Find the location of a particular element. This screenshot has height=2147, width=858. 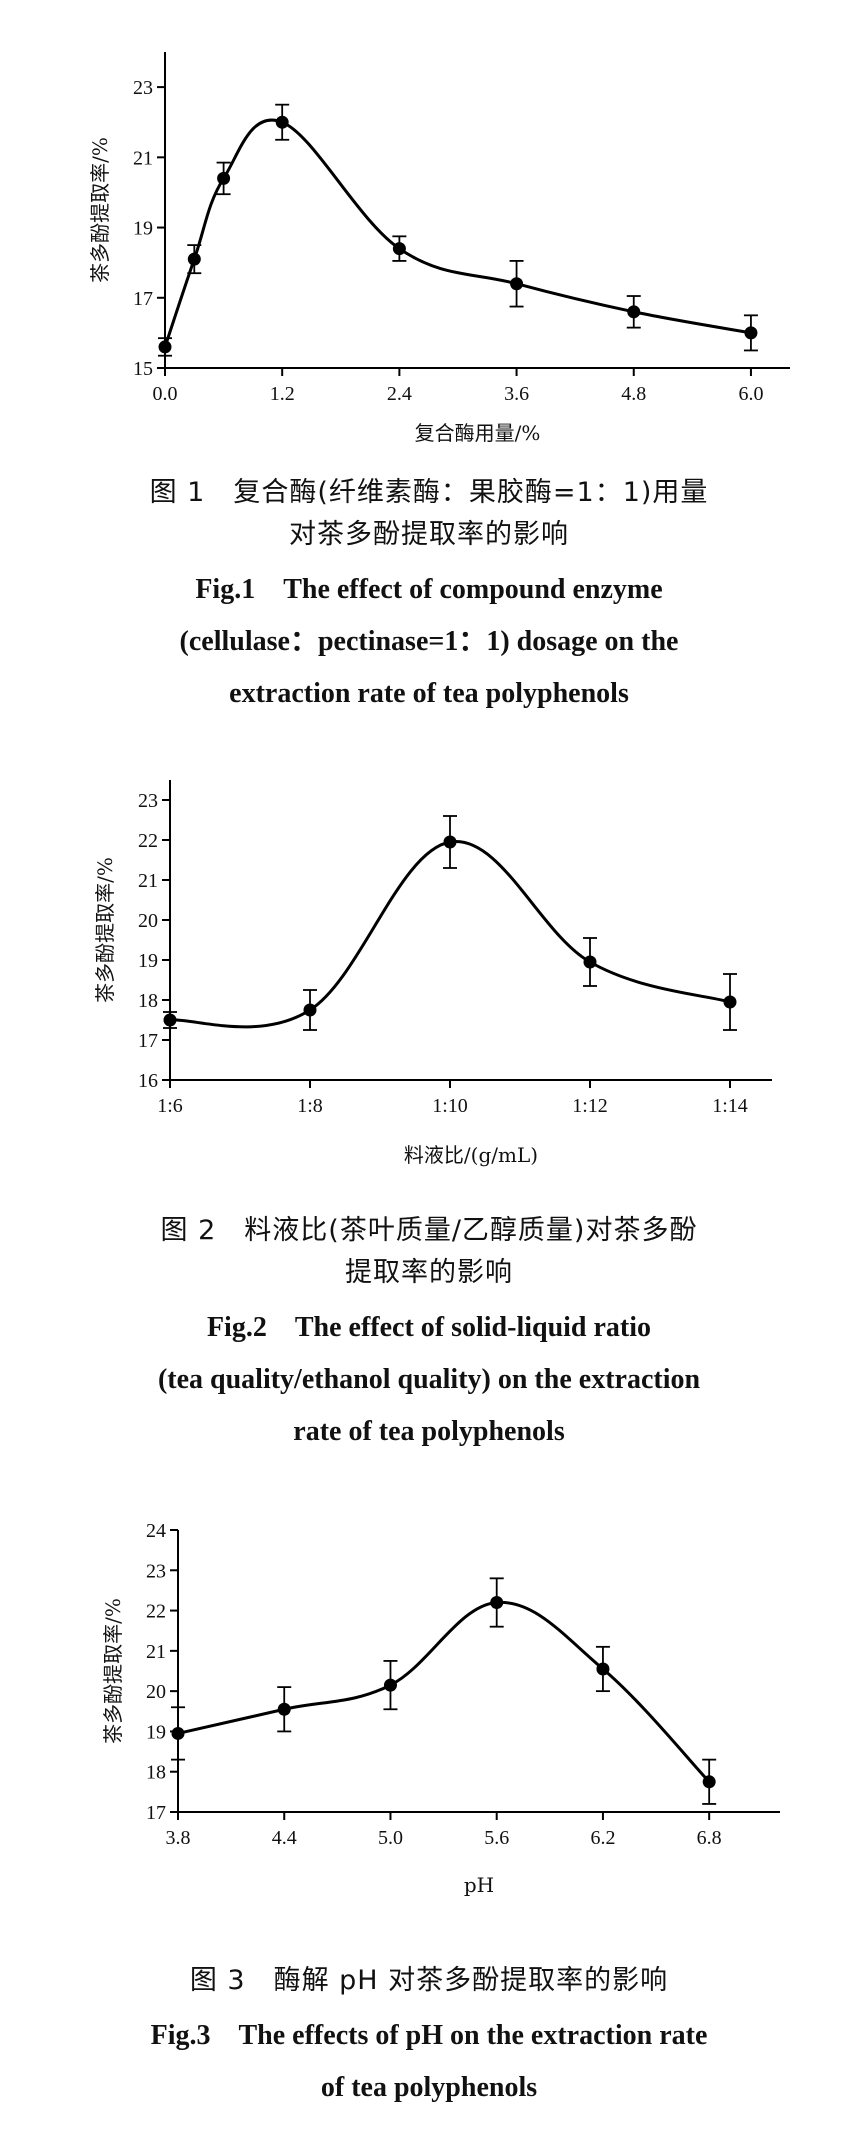

x-tick-label: 1.2 is located at coordinates (282, 394).